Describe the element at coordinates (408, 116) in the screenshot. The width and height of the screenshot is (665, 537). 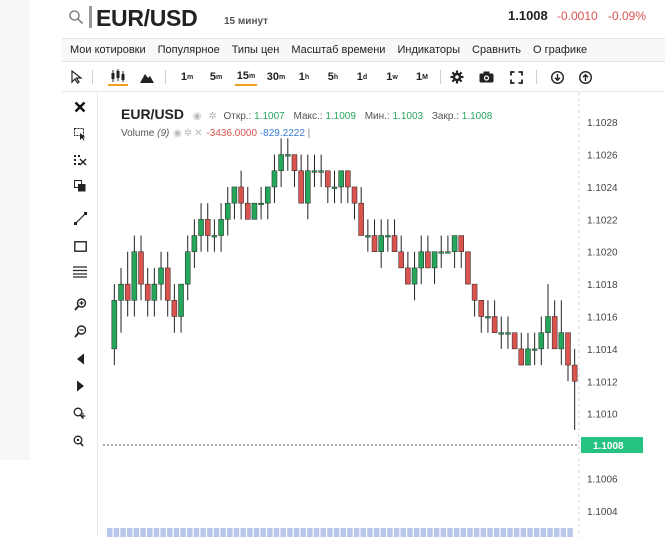
I see `low-value: 1.1003` at that location.